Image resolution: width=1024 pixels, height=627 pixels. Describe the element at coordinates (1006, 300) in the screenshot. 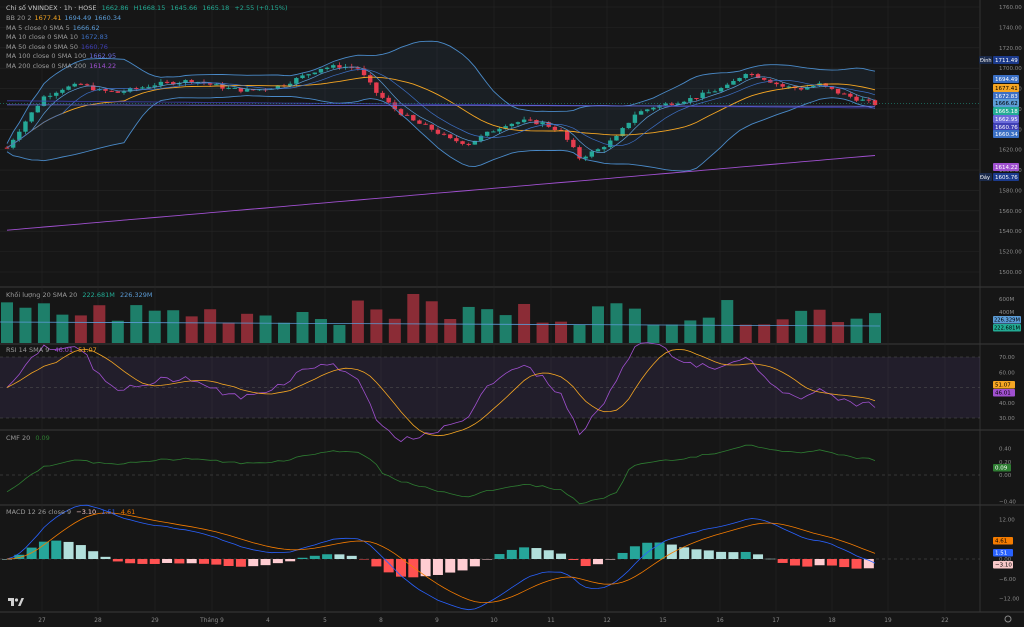

I see `volume-tick-label: 600M` at that location.